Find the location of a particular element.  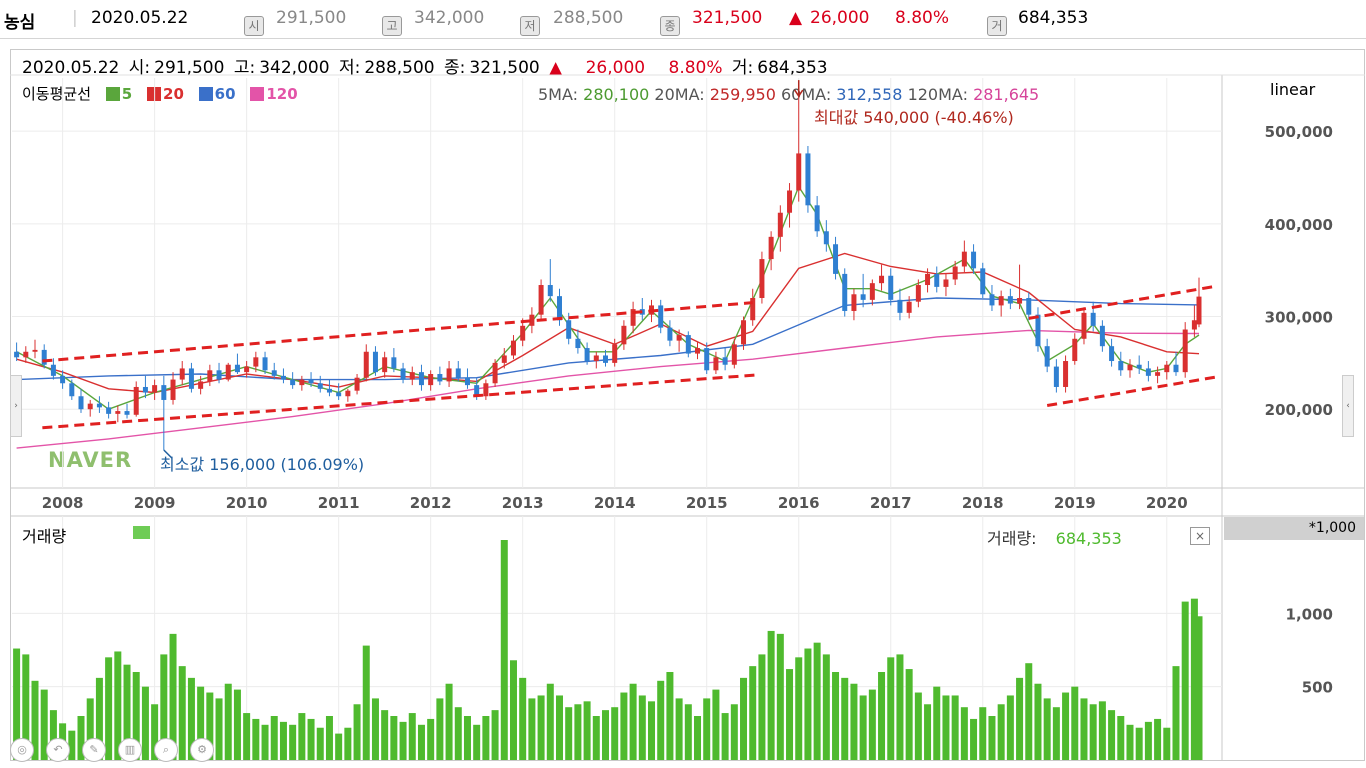

settings-icon: ⚙ is located at coordinates (202, 750).